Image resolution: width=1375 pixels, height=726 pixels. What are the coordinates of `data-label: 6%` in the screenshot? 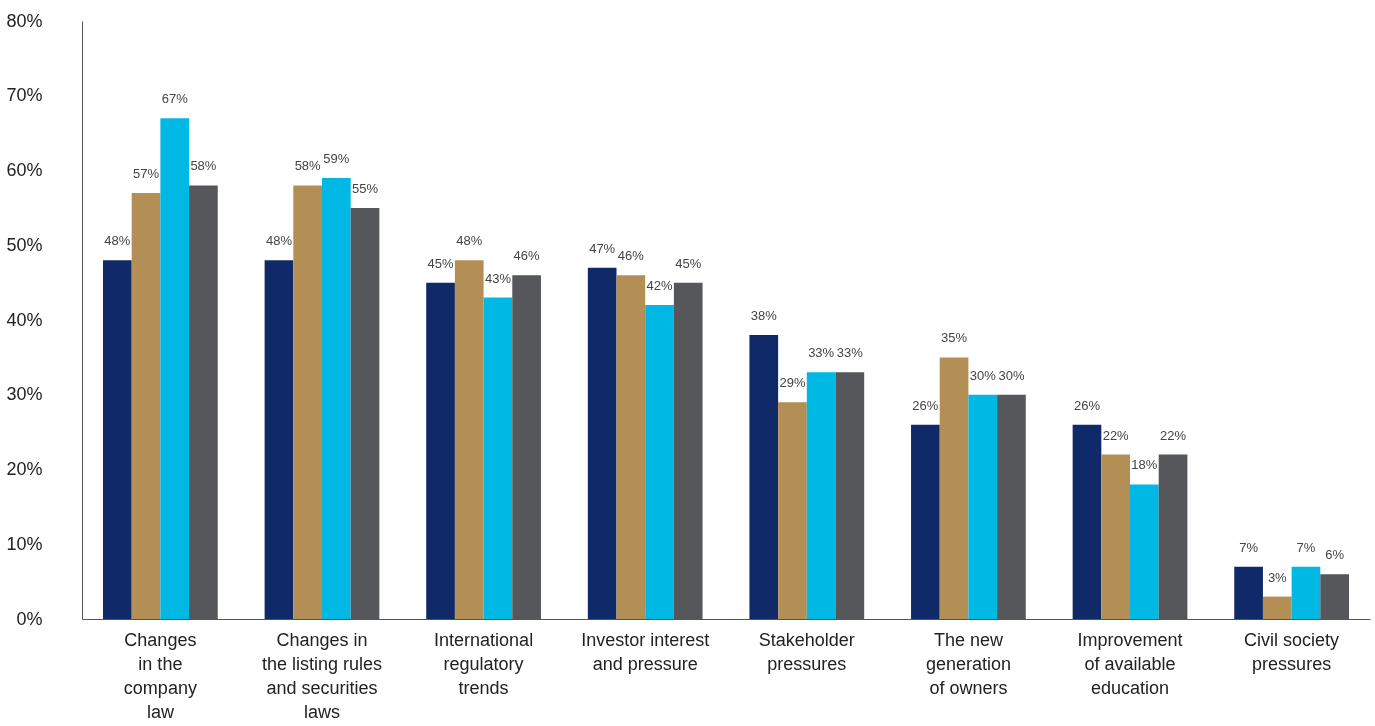 It's located at (1335, 555).